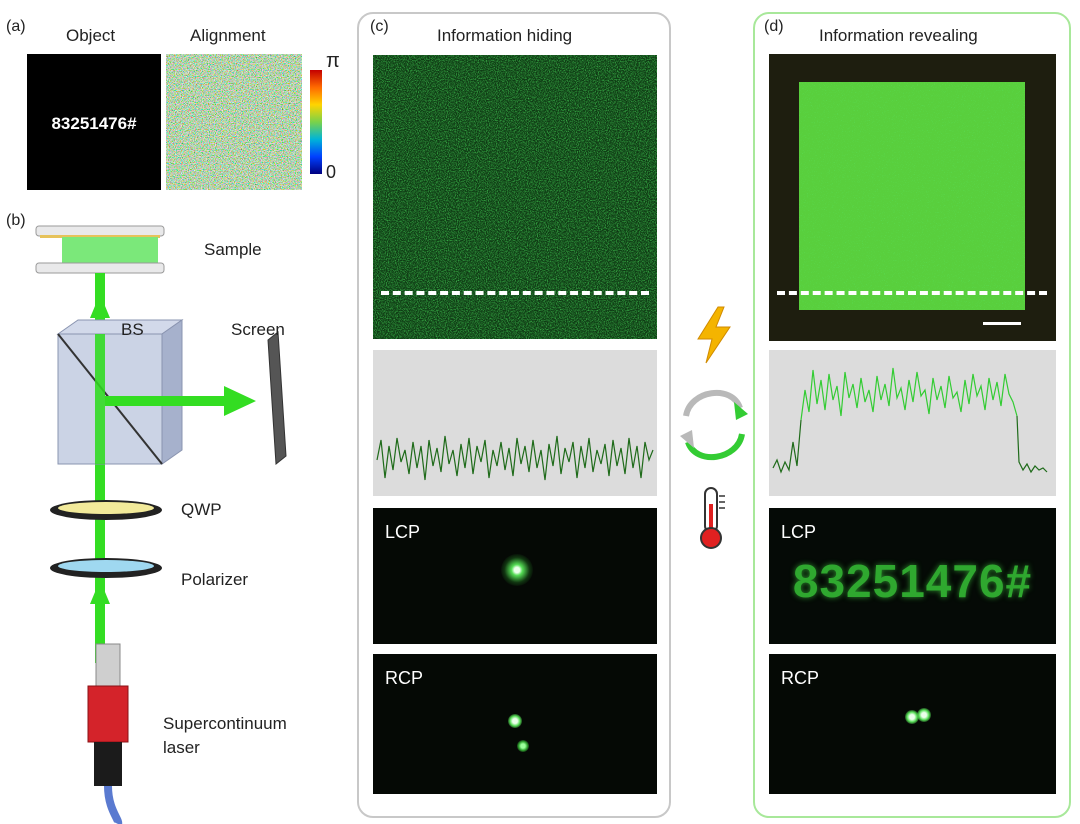  What do you see at coordinates (774, 26) in the screenshot?
I see `panel-d-tag: (d)` at bounding box center [774, 26].